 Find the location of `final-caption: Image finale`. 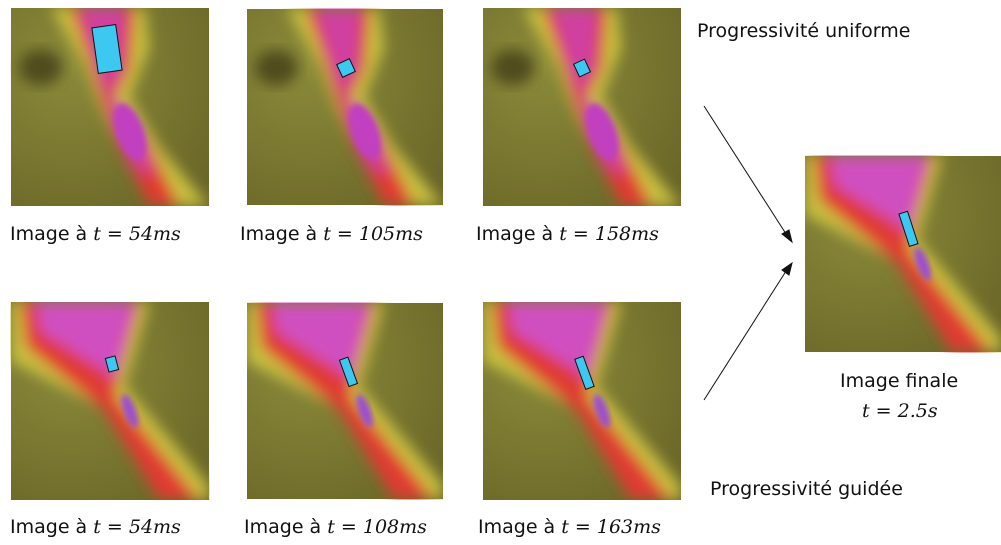

final-caption: Image finale is located at coordinates (899, 381).